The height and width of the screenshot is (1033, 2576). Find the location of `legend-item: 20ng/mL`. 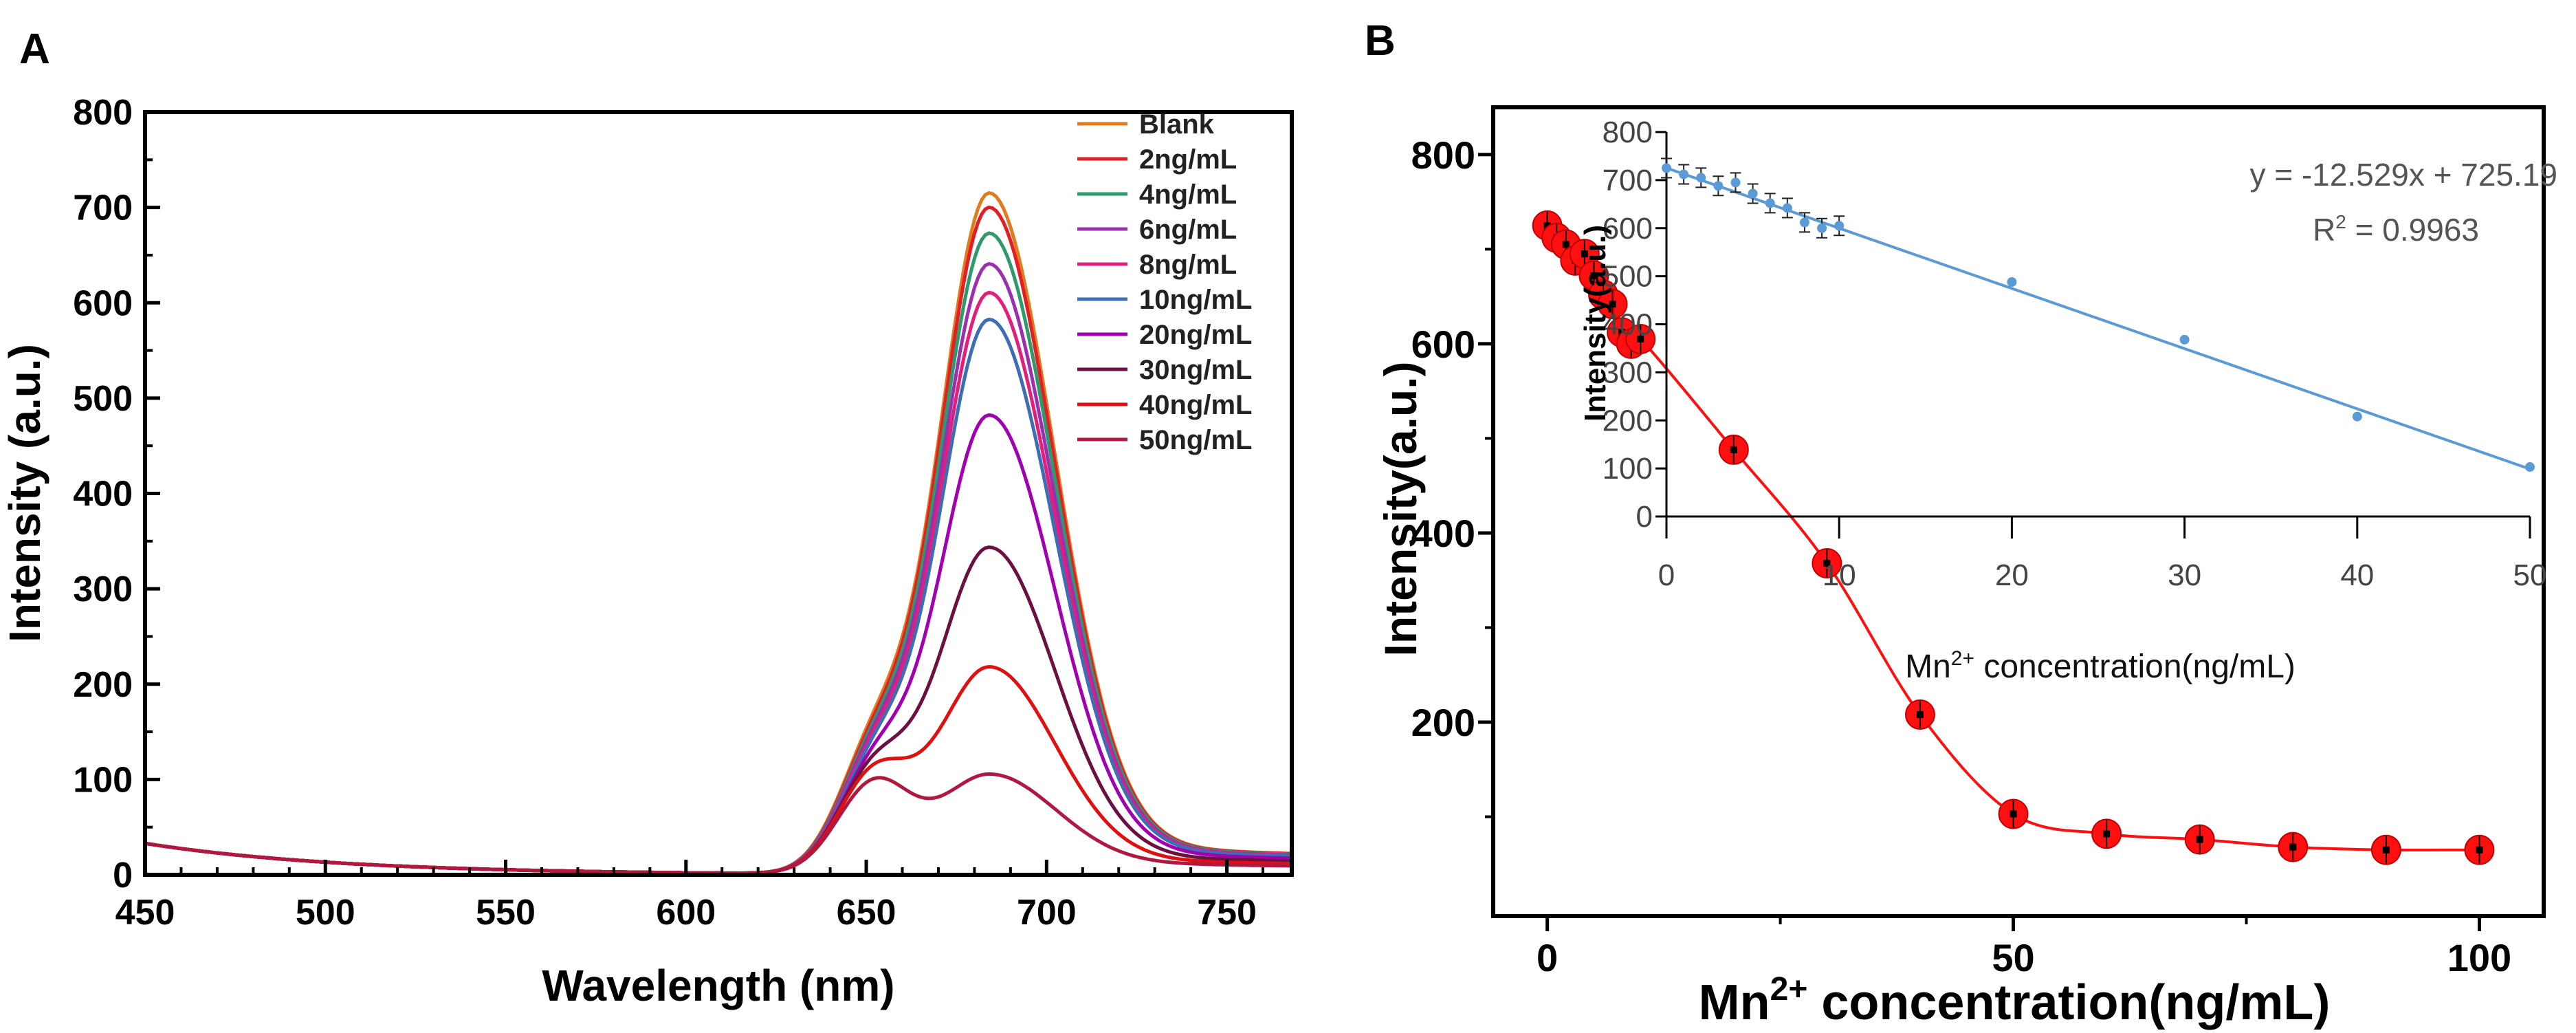

legend-item: 20ng/mL is located at coordinates (1164, 335).